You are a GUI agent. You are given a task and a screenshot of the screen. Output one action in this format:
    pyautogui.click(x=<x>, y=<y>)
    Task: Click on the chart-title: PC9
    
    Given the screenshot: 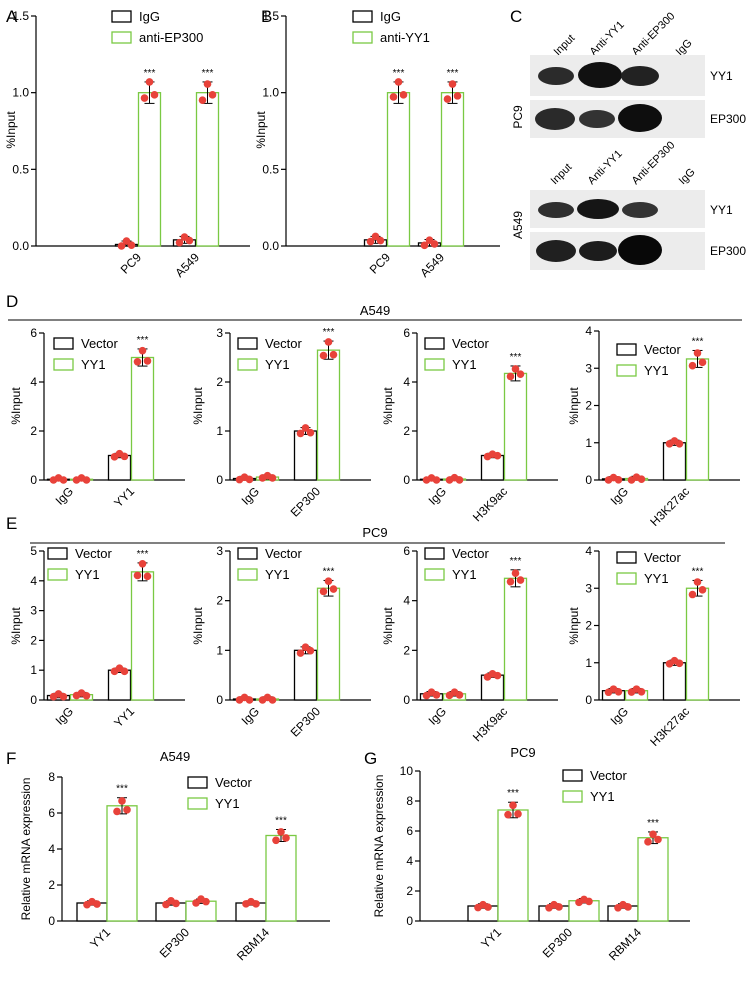 What is the action you would take?
    pyautogui.click(x=522, y=752)
    